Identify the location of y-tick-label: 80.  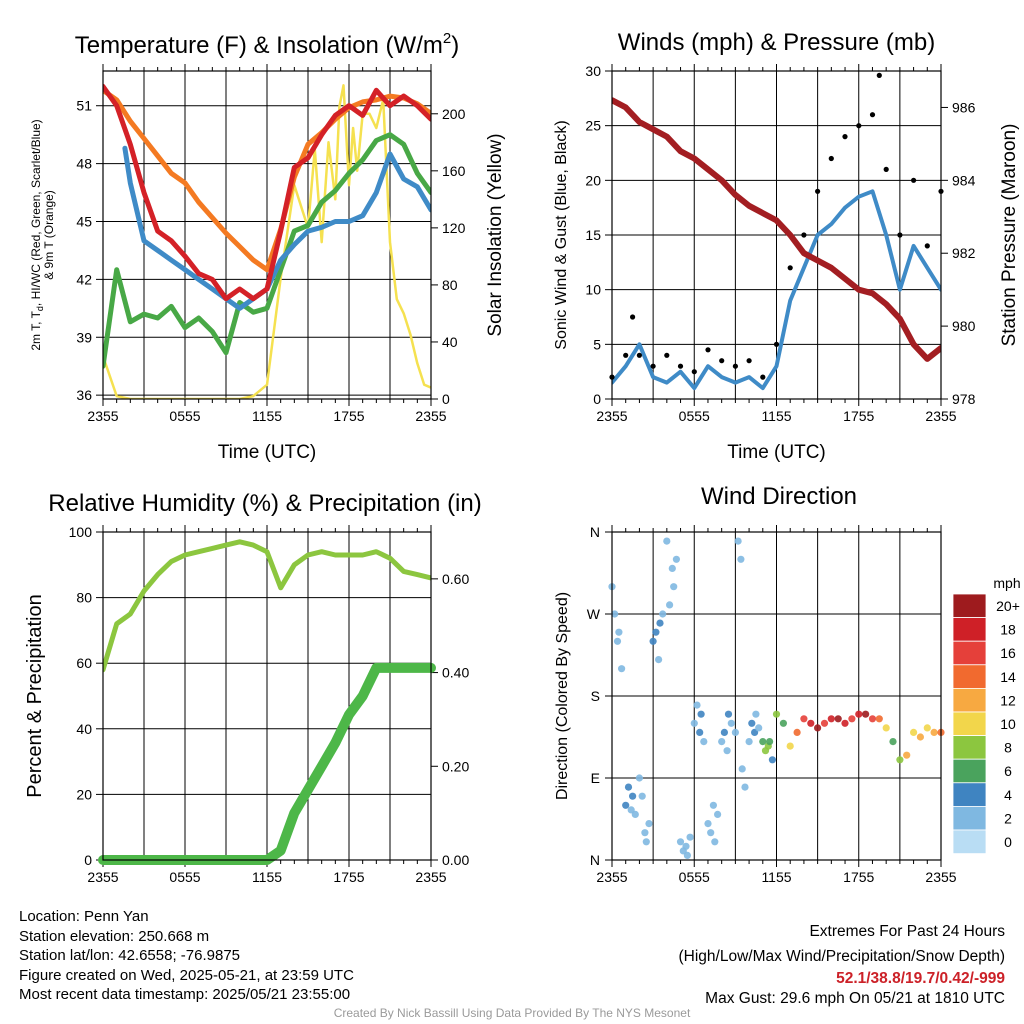
(84, 598).